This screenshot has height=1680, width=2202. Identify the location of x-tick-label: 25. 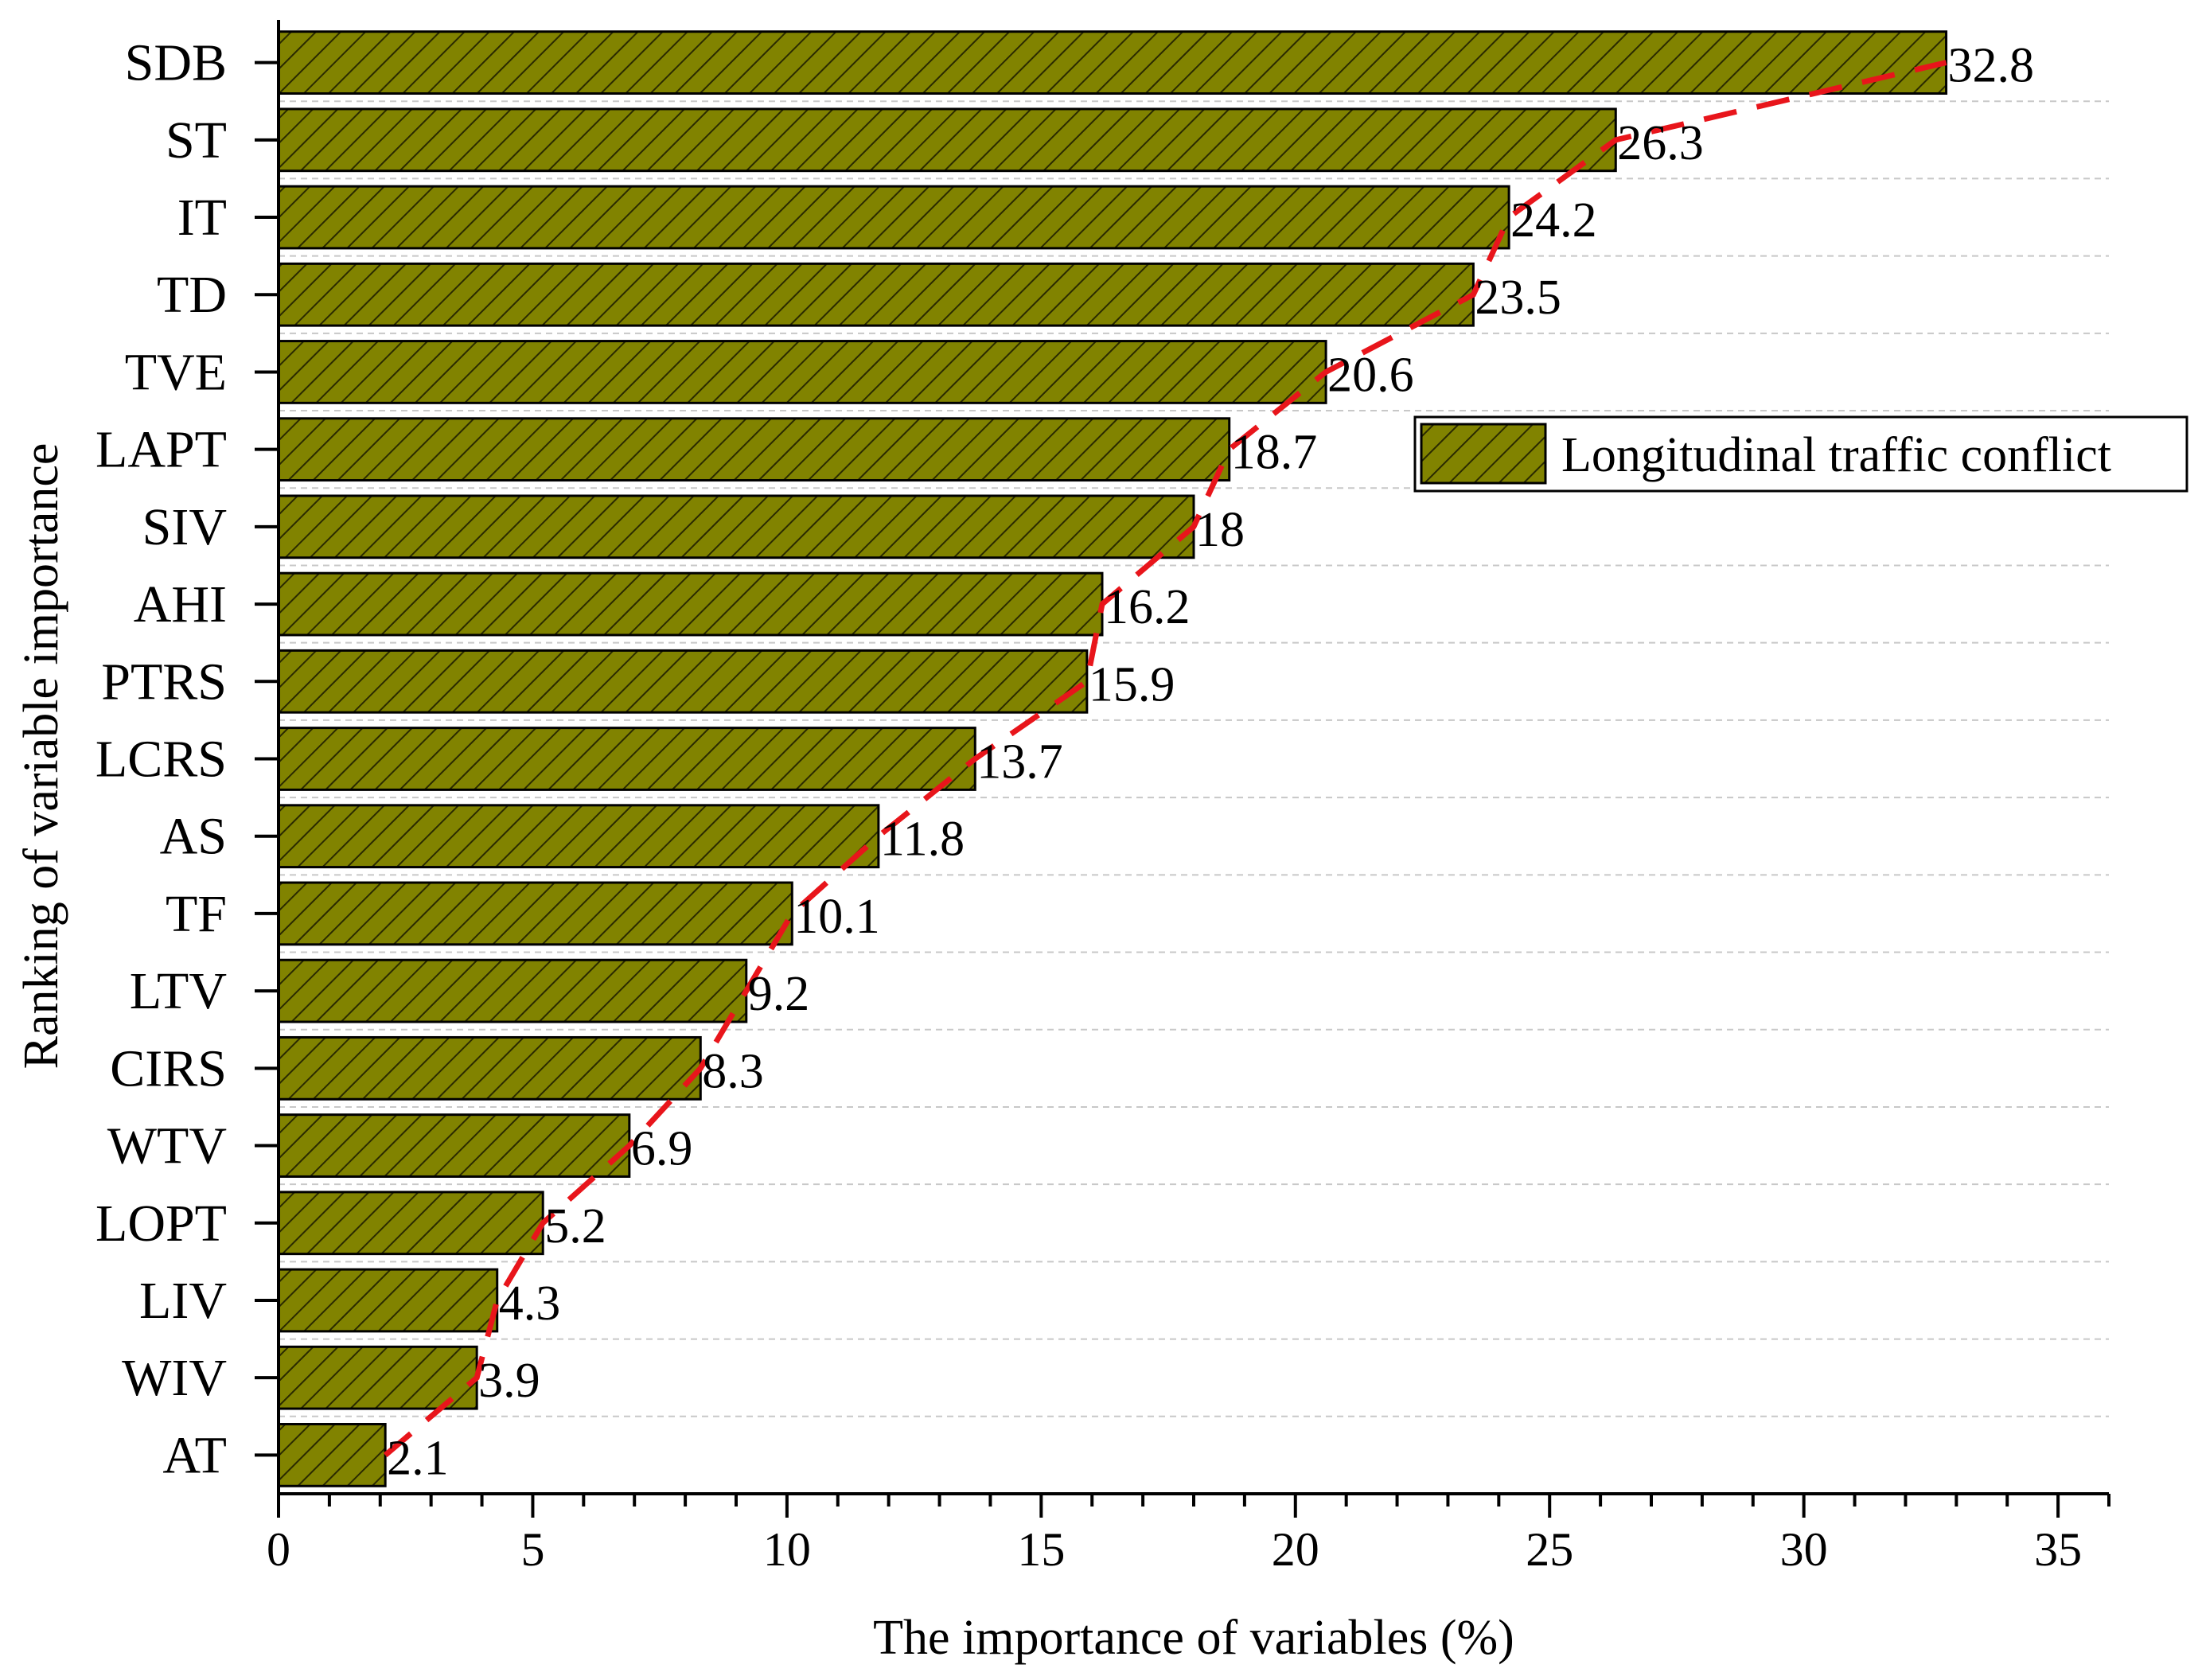
(1549, 1549).